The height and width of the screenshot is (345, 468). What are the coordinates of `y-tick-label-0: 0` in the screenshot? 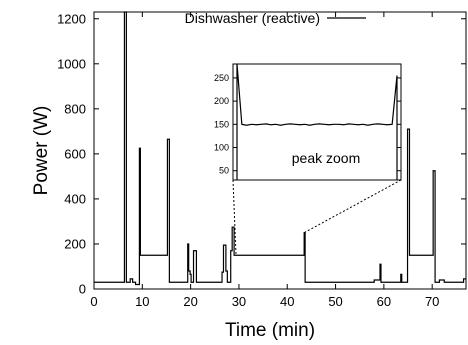 It's located at (82, 289).